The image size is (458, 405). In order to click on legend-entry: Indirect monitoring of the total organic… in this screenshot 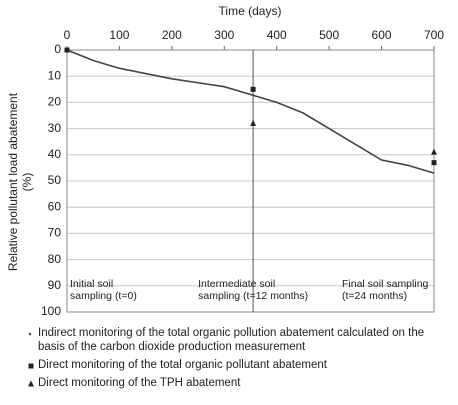, I will do `click(240, 340)`.